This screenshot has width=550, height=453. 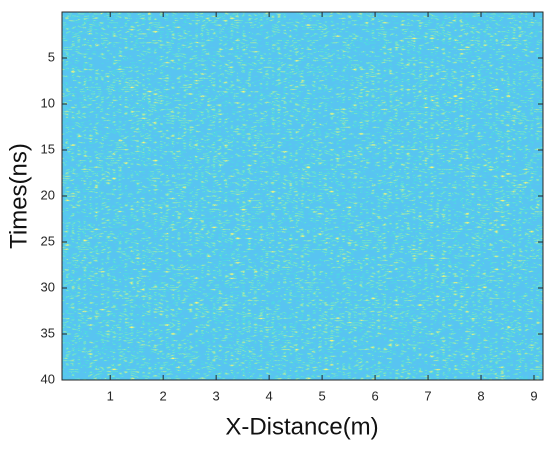 What do you see at coordinates (163, 395) in the screenshot?
I see `x-tick-label: 2` at bounding box center [163, 395].